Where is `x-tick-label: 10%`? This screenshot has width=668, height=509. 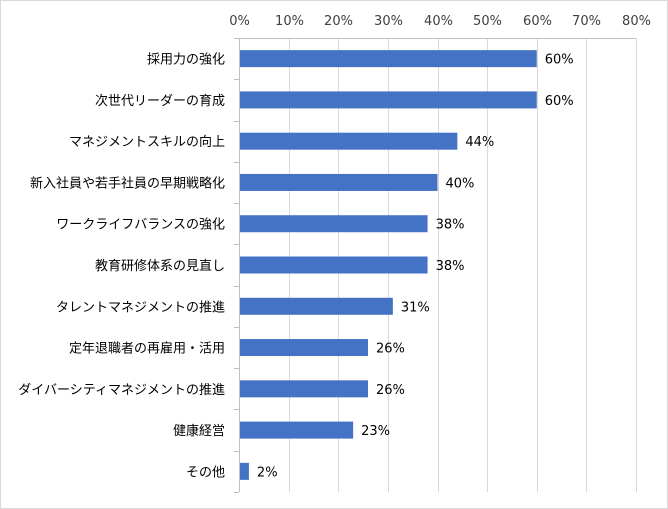
x-tick-label: 10% is located at coordinates (289, 21).